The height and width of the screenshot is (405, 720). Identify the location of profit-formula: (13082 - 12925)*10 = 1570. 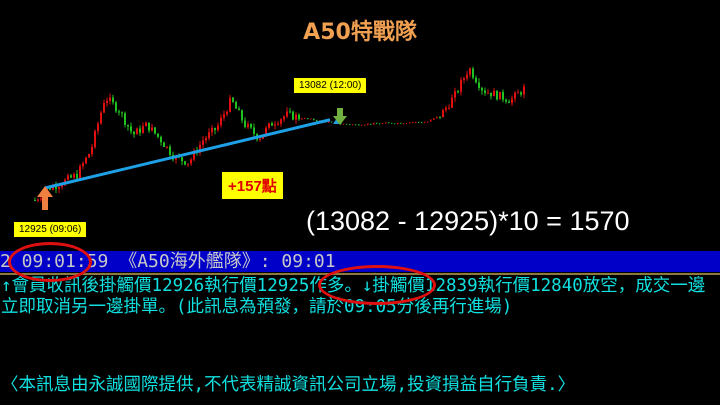
(468, 221).